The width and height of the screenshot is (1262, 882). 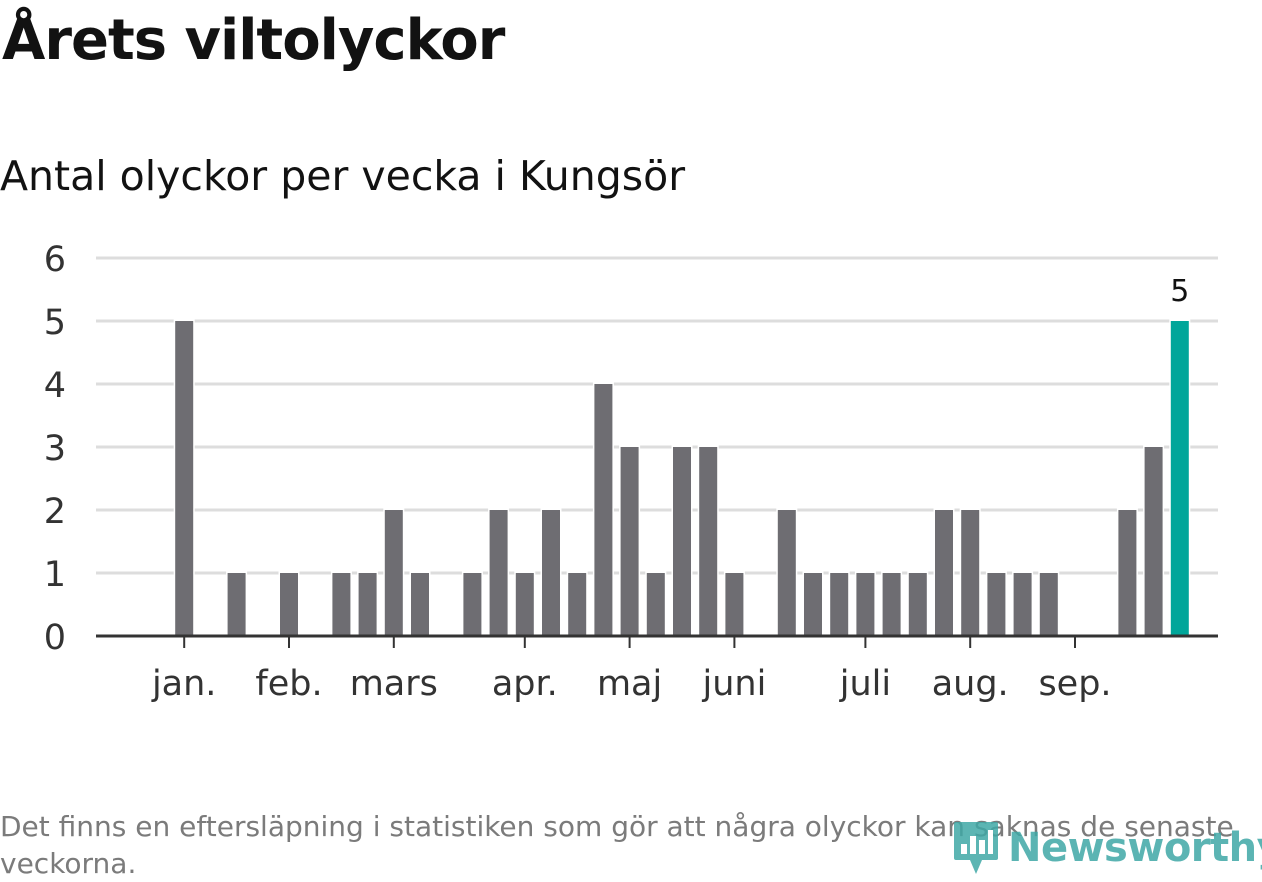 I want to click on x-tick-label: apr., so click(x=525, y=684).